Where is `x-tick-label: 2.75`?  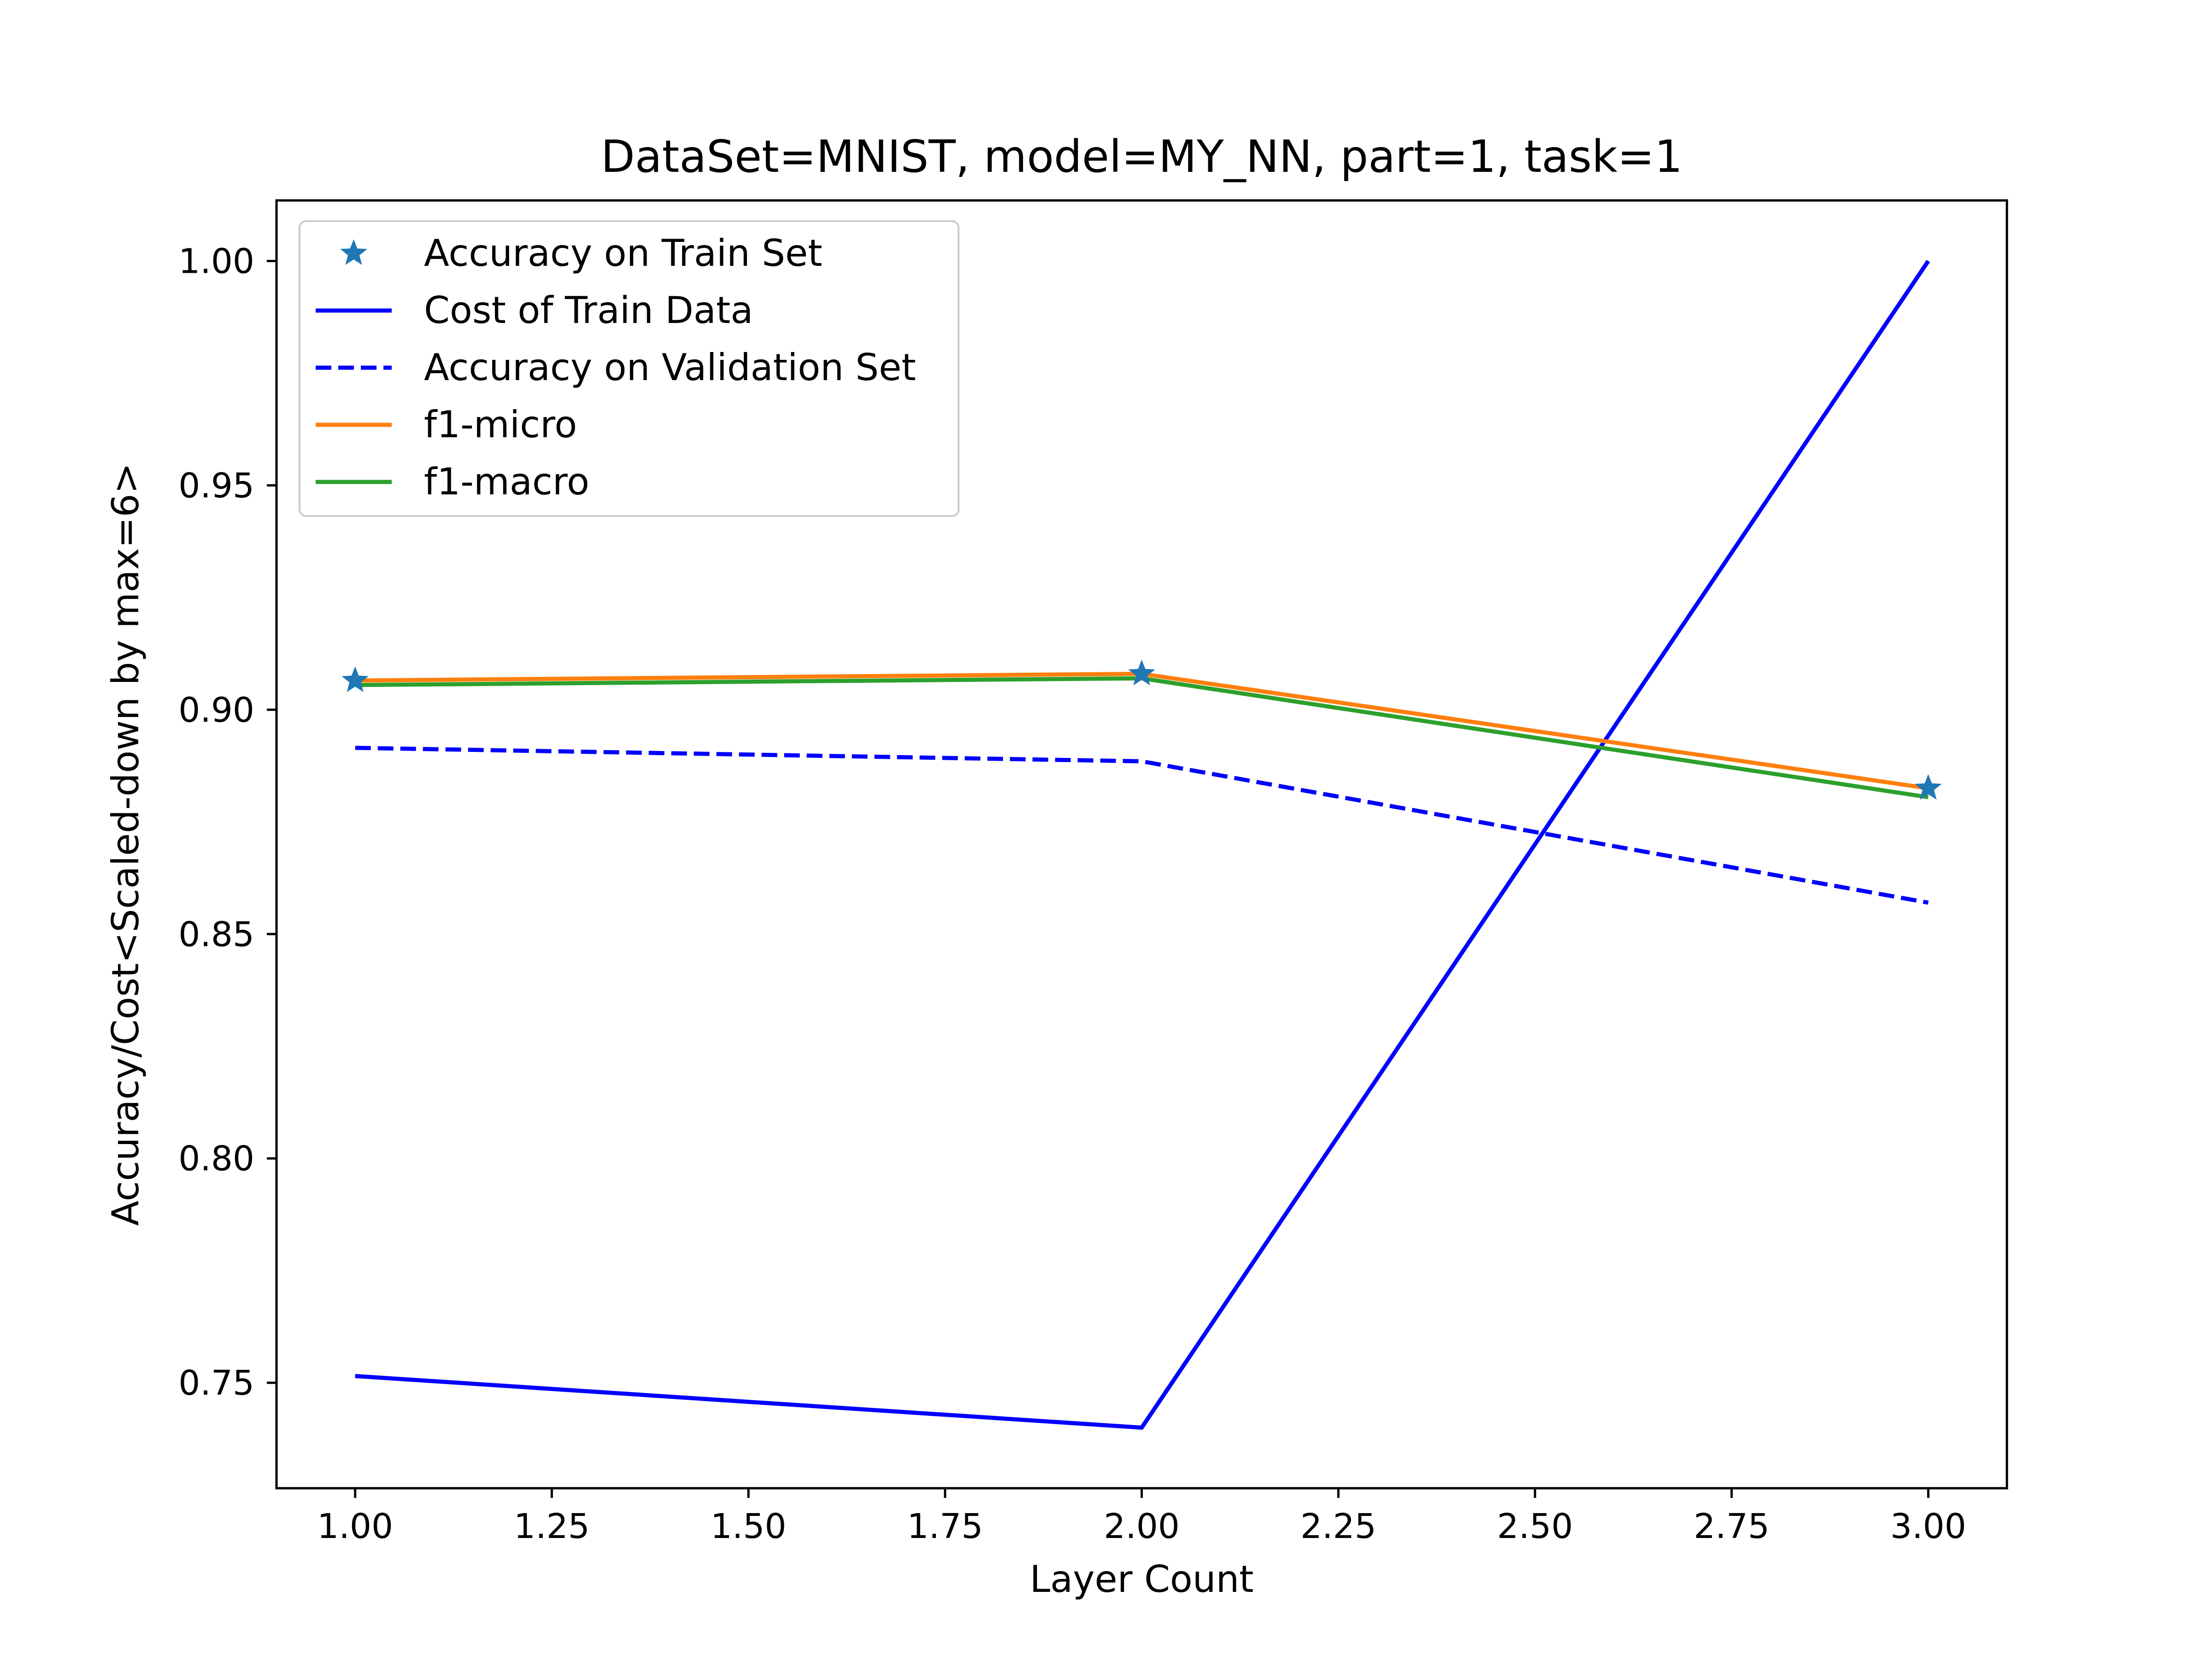
x-tick-label: 2.75 is located at coordinates (1732, 1526).